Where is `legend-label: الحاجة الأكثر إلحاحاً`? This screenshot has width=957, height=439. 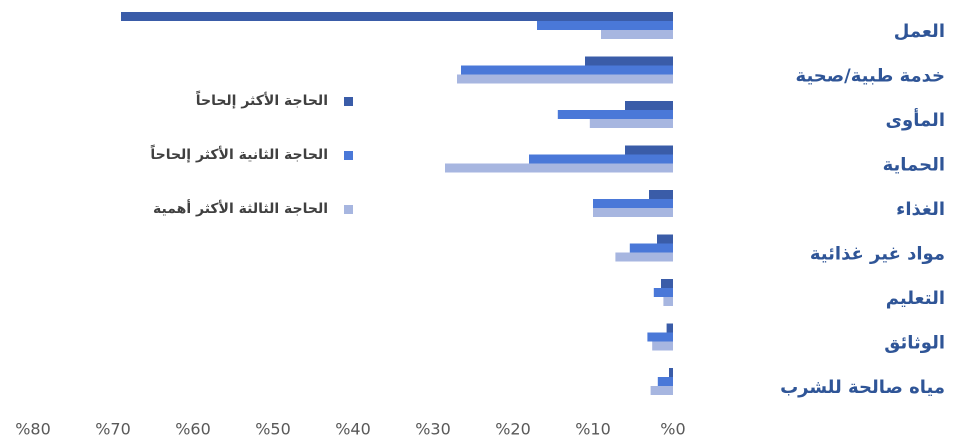 legend-label: الحاجة الأكثر إلحاحاً is located at coordinates (262, 99).